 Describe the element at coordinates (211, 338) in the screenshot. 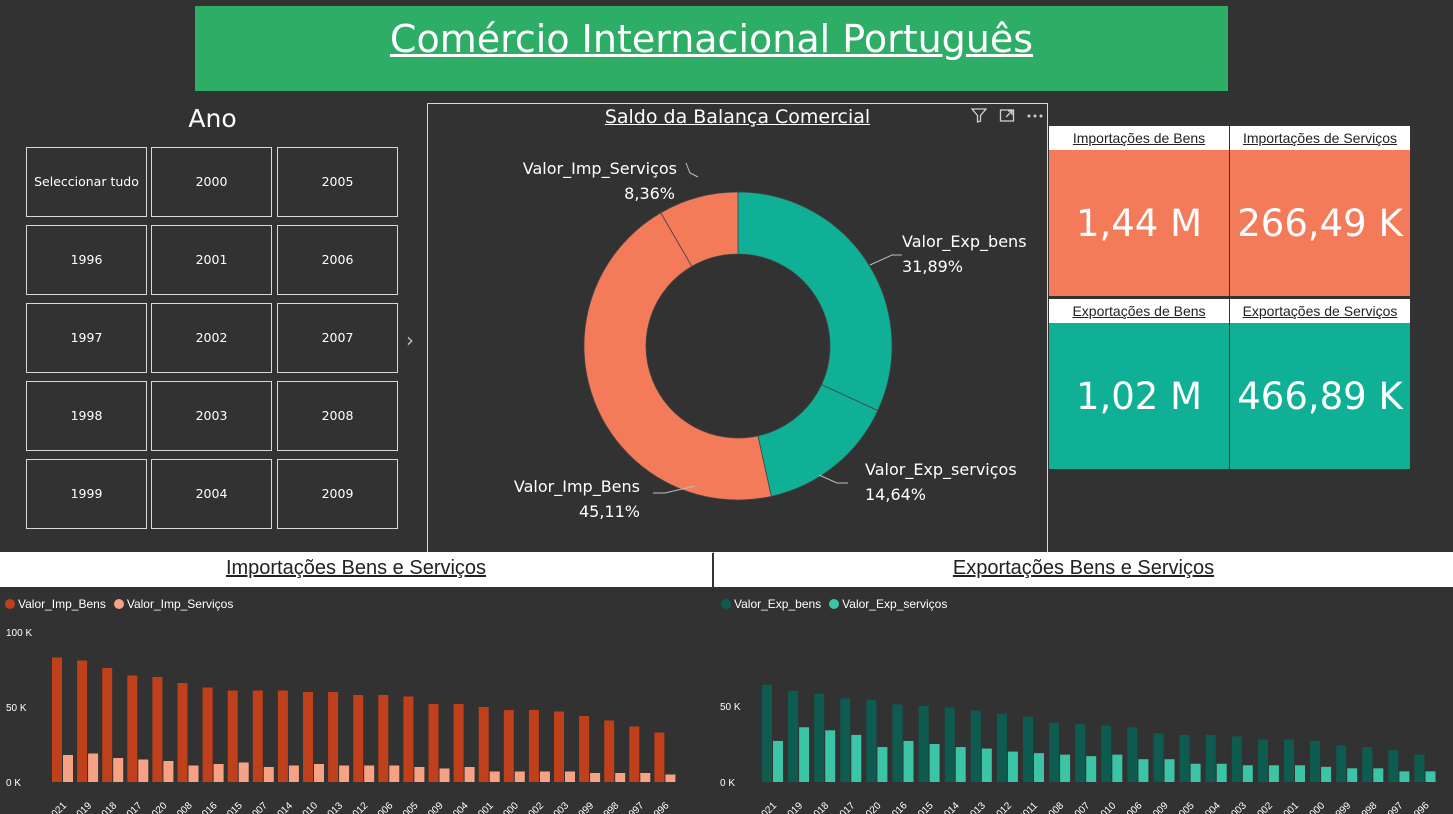

I see `slicer-tile: 2002` at that location.